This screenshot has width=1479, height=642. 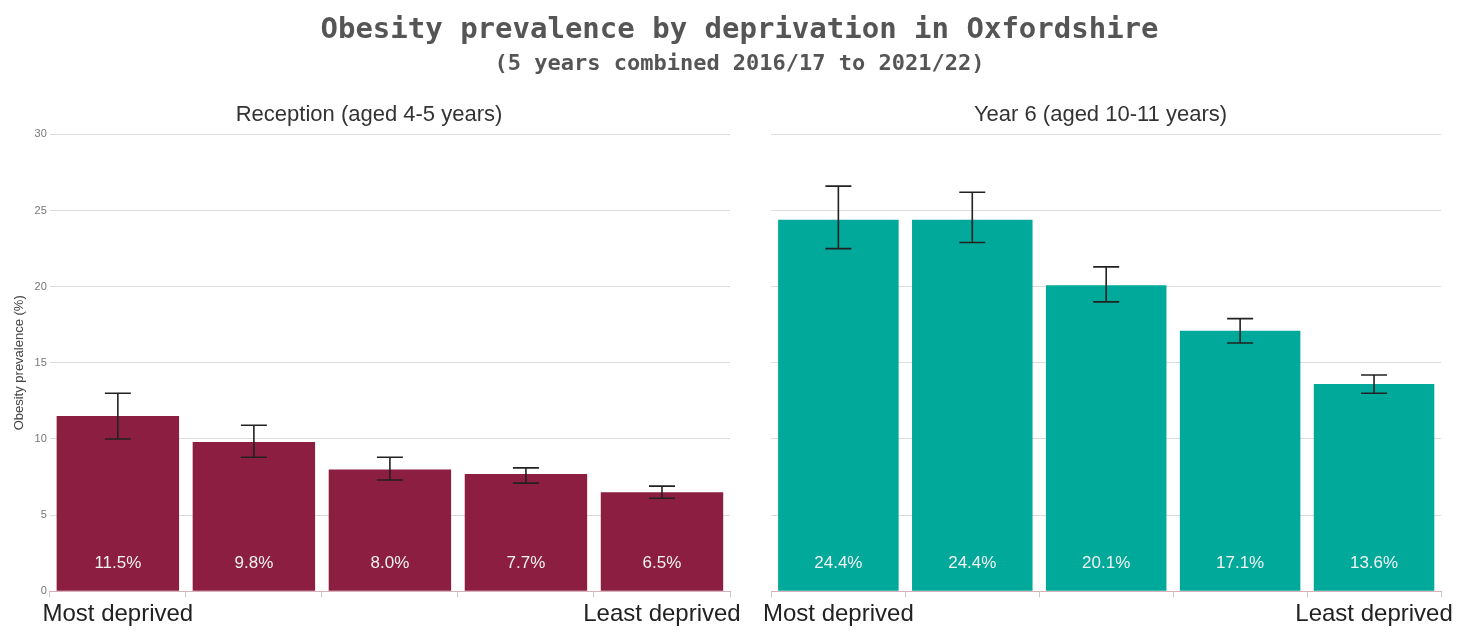 I want to click on y-tick-label: 15, so click(x=40, y=361).